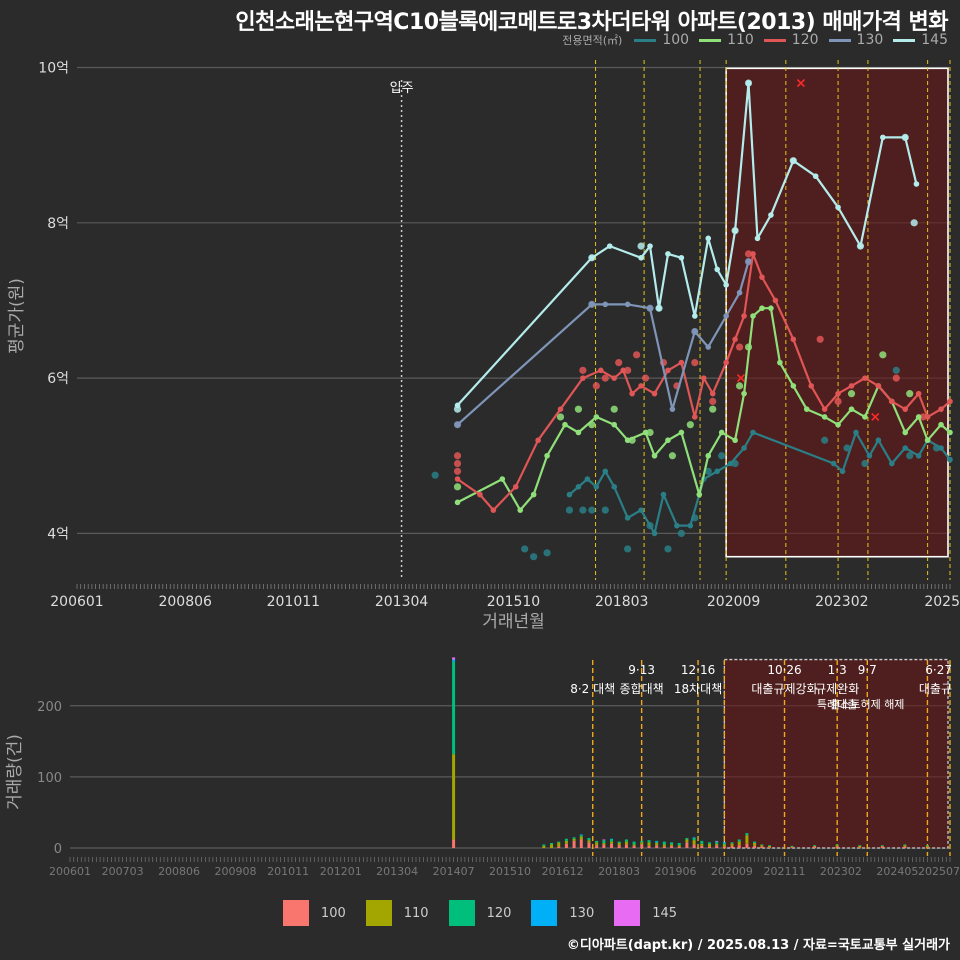 The width and height of the screenshot is (960, 960). What do you see at coordinates (698, 688) in the screenshot?
I see `event-text-label: 18차대책` at bounding box center [698, 688].